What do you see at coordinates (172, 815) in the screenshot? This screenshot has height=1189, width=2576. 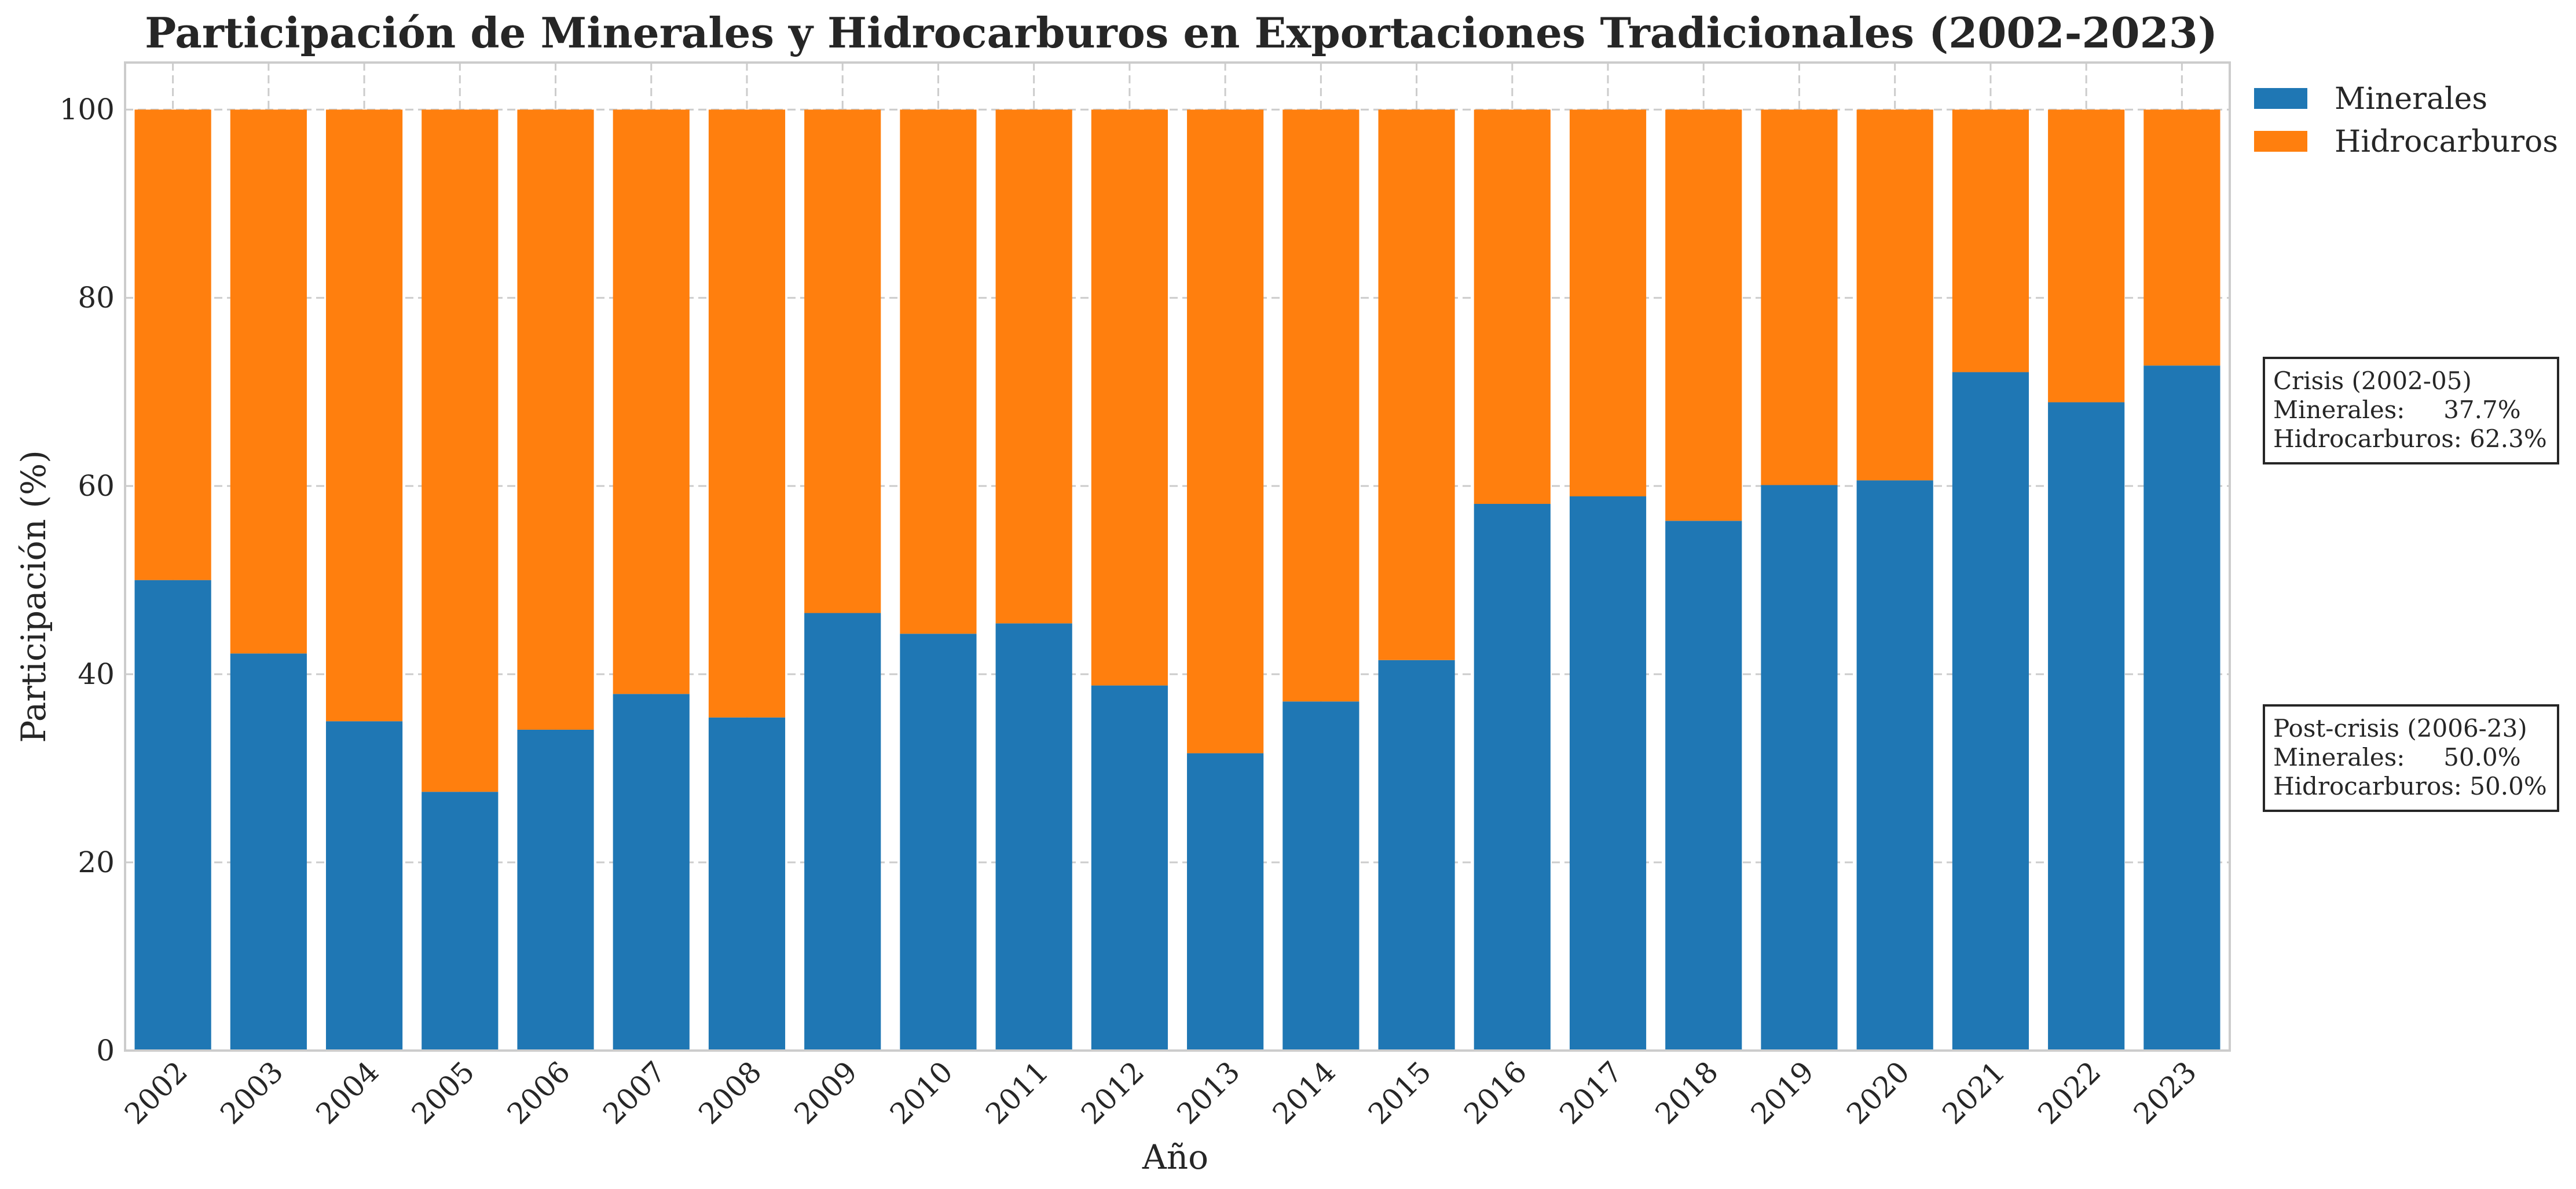 I see `bar-minerales-2002` at bounding box center [172, 815].